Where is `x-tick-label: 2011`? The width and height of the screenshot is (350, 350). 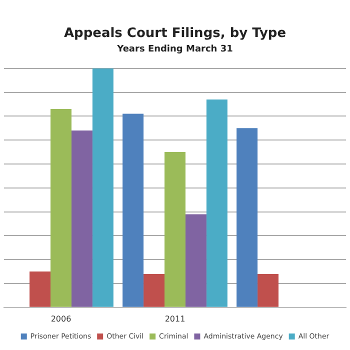
x-tick-label: 2011 is located at coordinates (175, 319).